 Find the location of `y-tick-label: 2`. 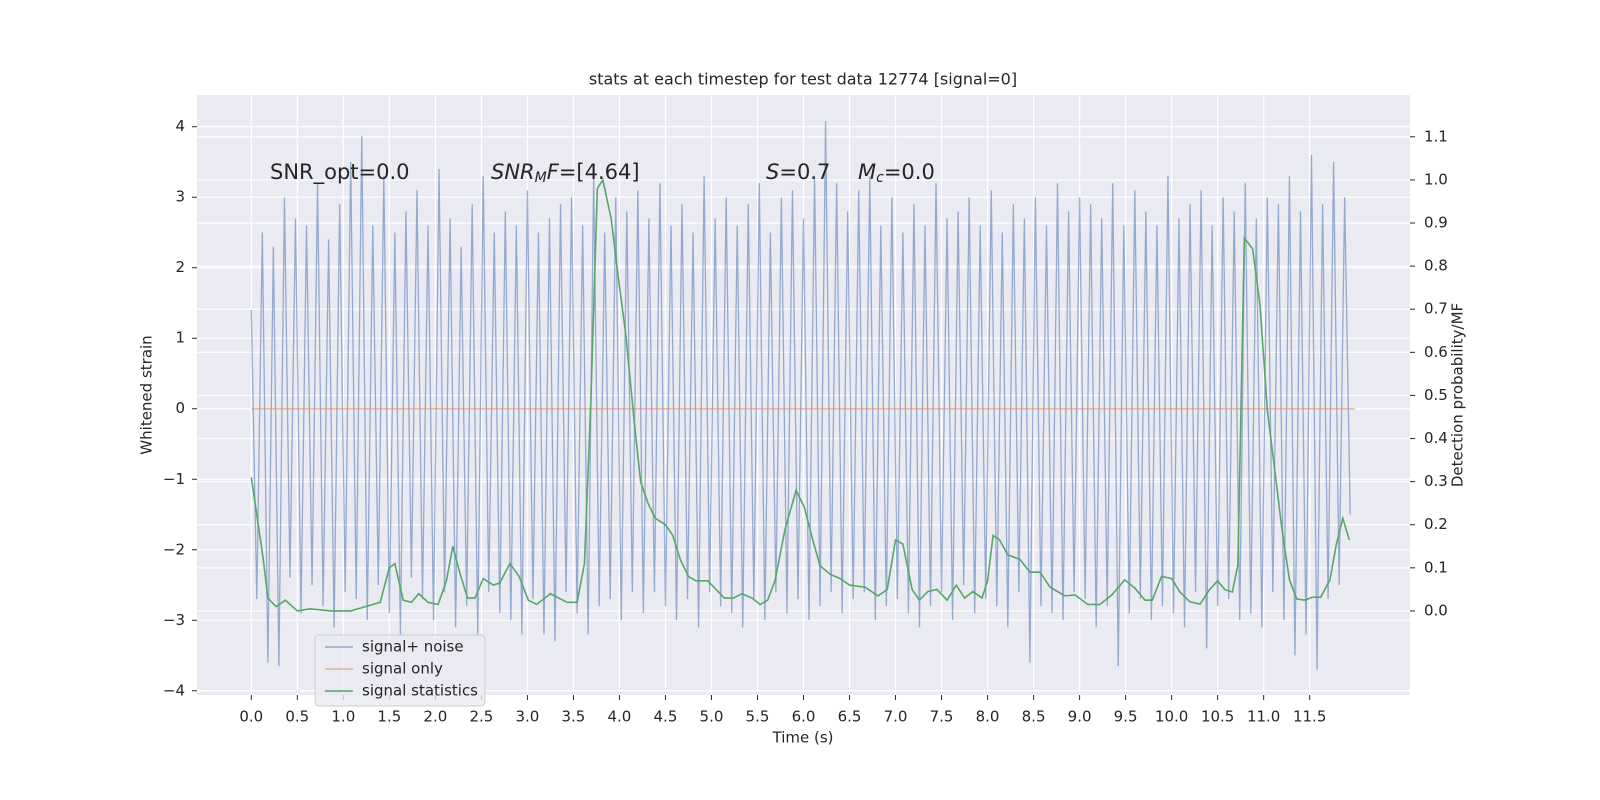

y-tick-label: 2 is located at coordinates (180, 267).